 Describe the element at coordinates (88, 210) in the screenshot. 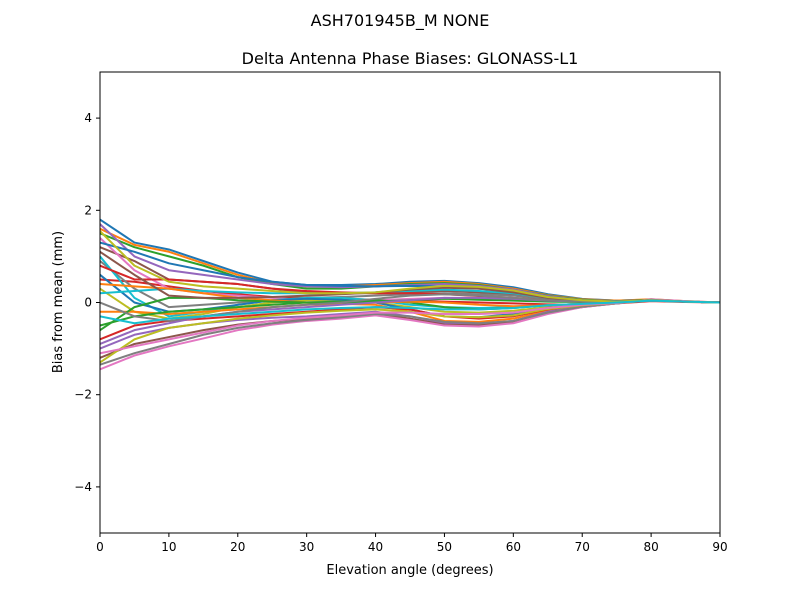

I see `y-tick-label: 2` at that location.